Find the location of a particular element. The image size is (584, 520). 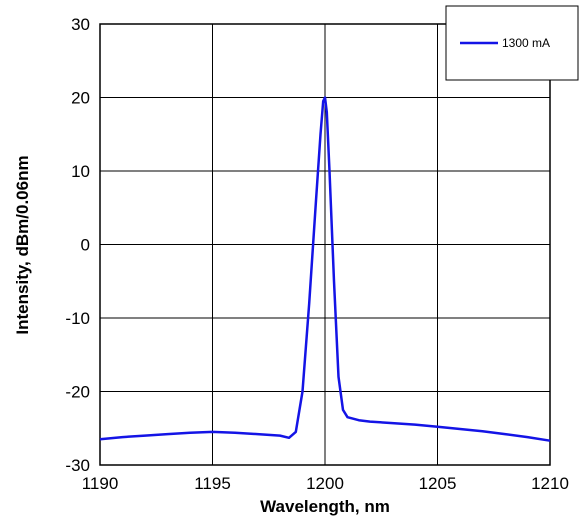

x-tick-label-2: 1200 is located at coordinates (325, 483).